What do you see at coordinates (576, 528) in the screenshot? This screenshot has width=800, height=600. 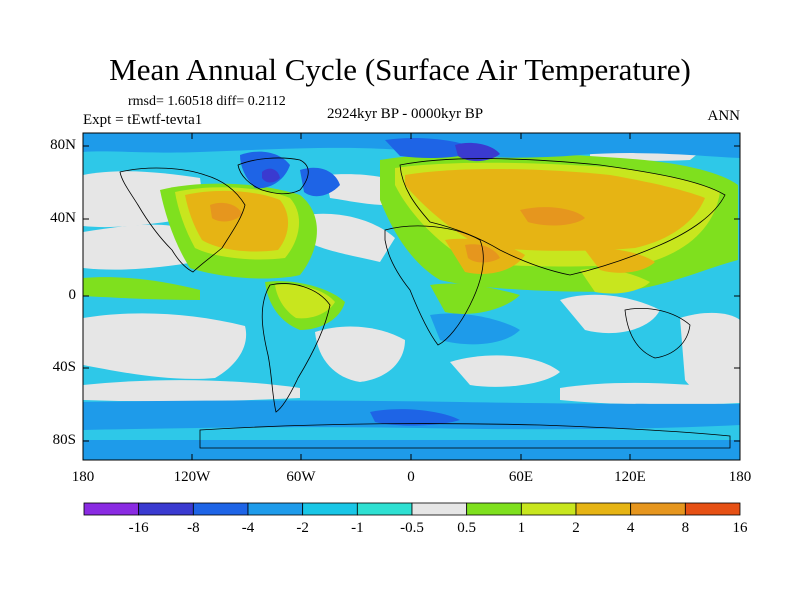 I see `colorbar-label: 2` at bounding box center [576, 528].